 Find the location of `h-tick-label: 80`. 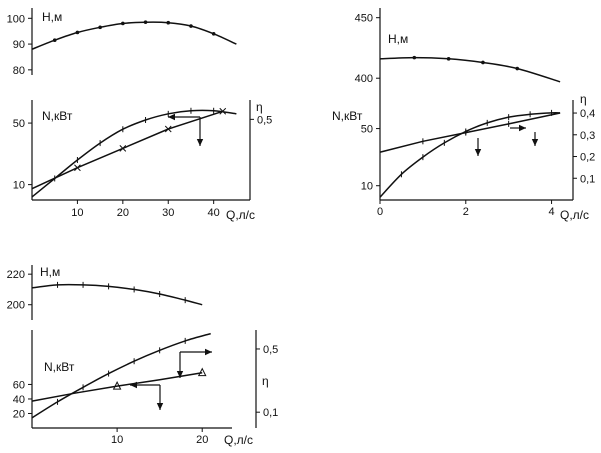

h-tick-label: 80 is located at coordinates (19, 71).